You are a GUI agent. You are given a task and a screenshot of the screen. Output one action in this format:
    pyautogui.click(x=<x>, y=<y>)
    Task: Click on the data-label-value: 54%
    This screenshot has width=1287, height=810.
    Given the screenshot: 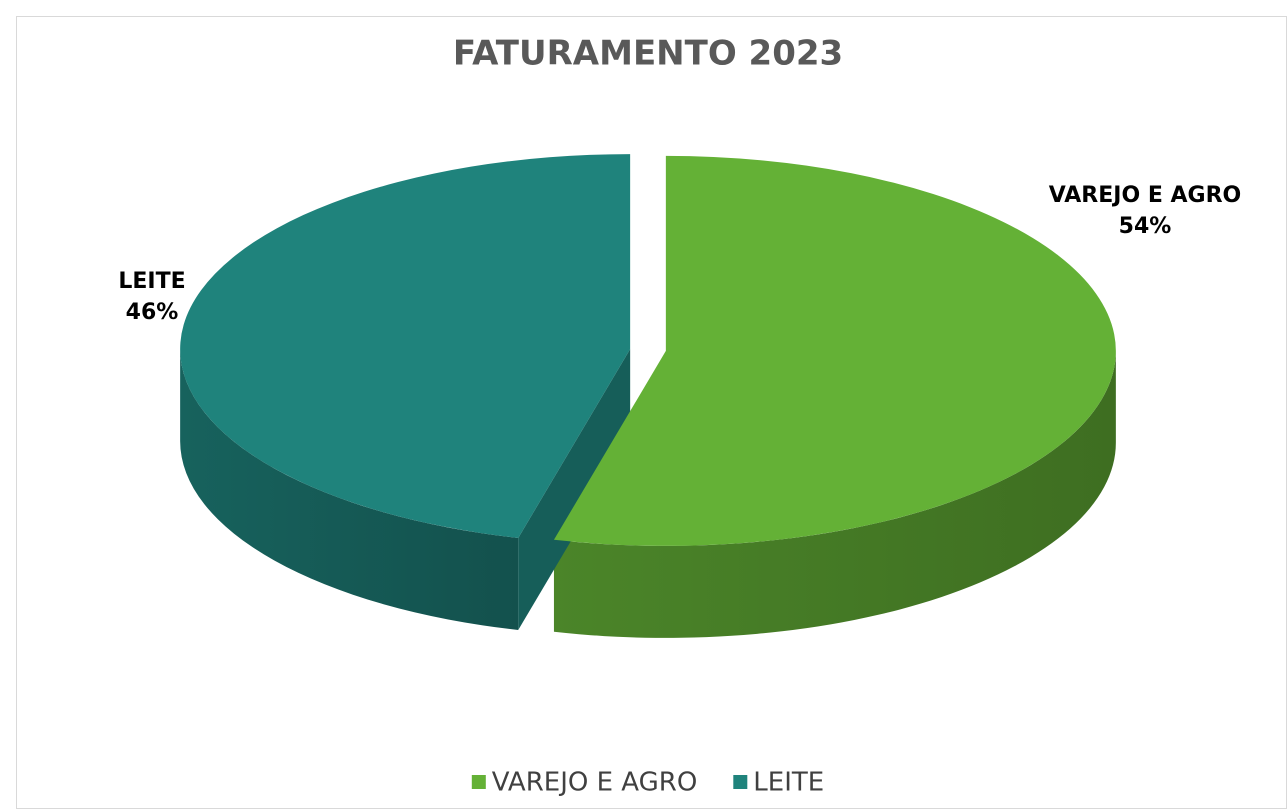 What is the action you would take?
    pyautogui.click(x=1145, y=226)
    